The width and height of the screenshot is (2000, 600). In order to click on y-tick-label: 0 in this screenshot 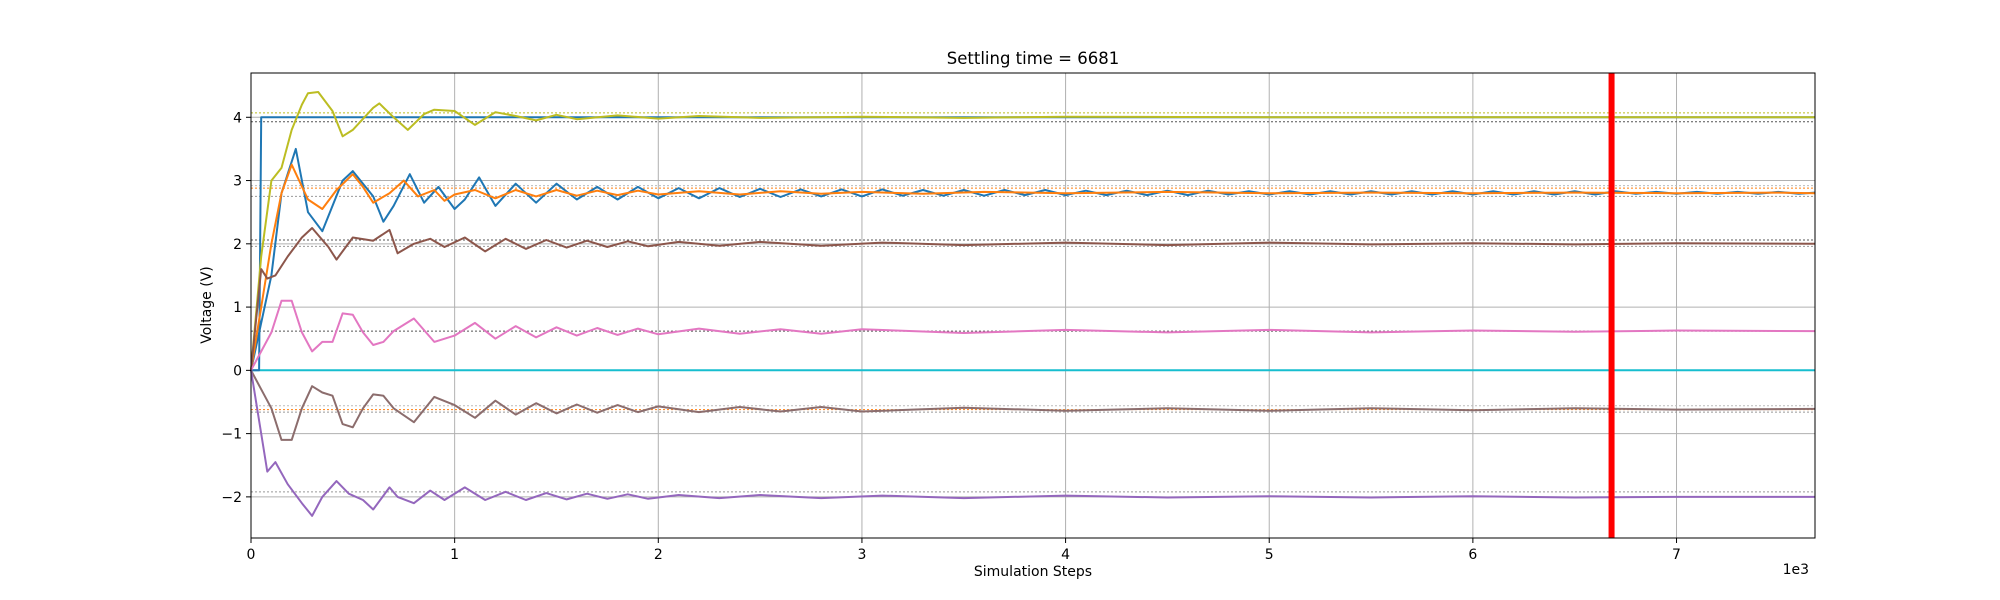, I will do `click(237, 371)`.